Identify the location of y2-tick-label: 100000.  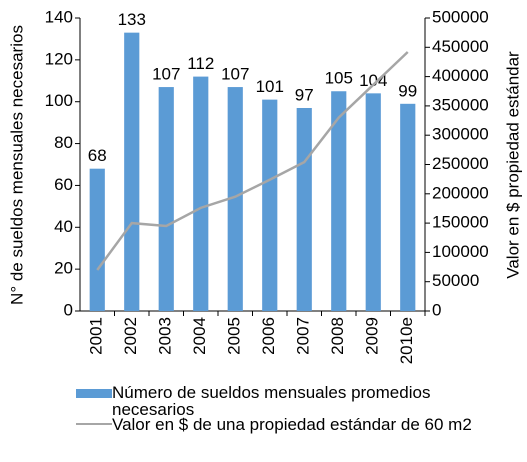
(460, 251).